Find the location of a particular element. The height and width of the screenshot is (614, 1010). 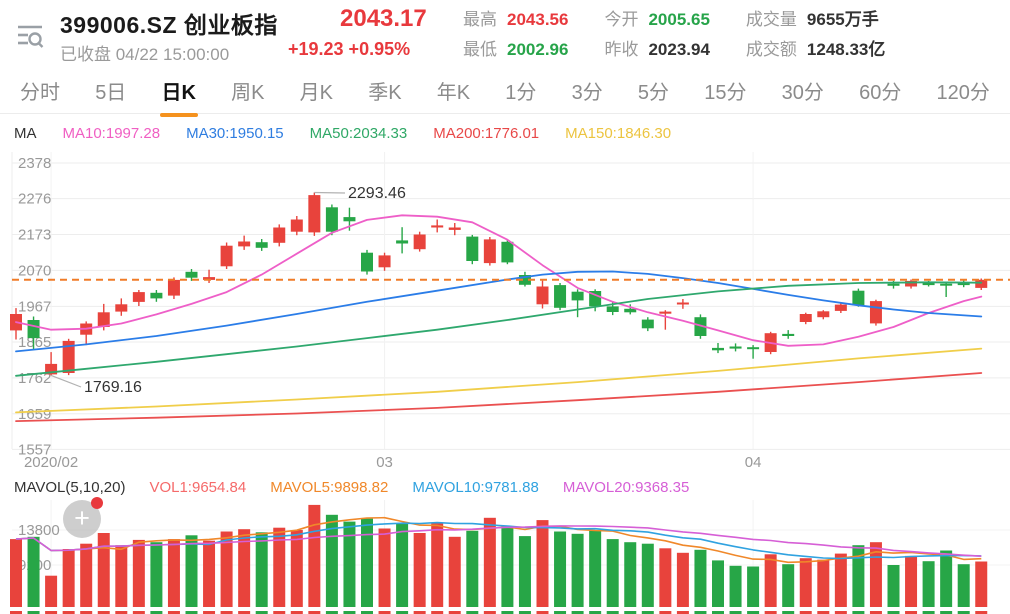

add-button: + is located at coordinates (83, 517).